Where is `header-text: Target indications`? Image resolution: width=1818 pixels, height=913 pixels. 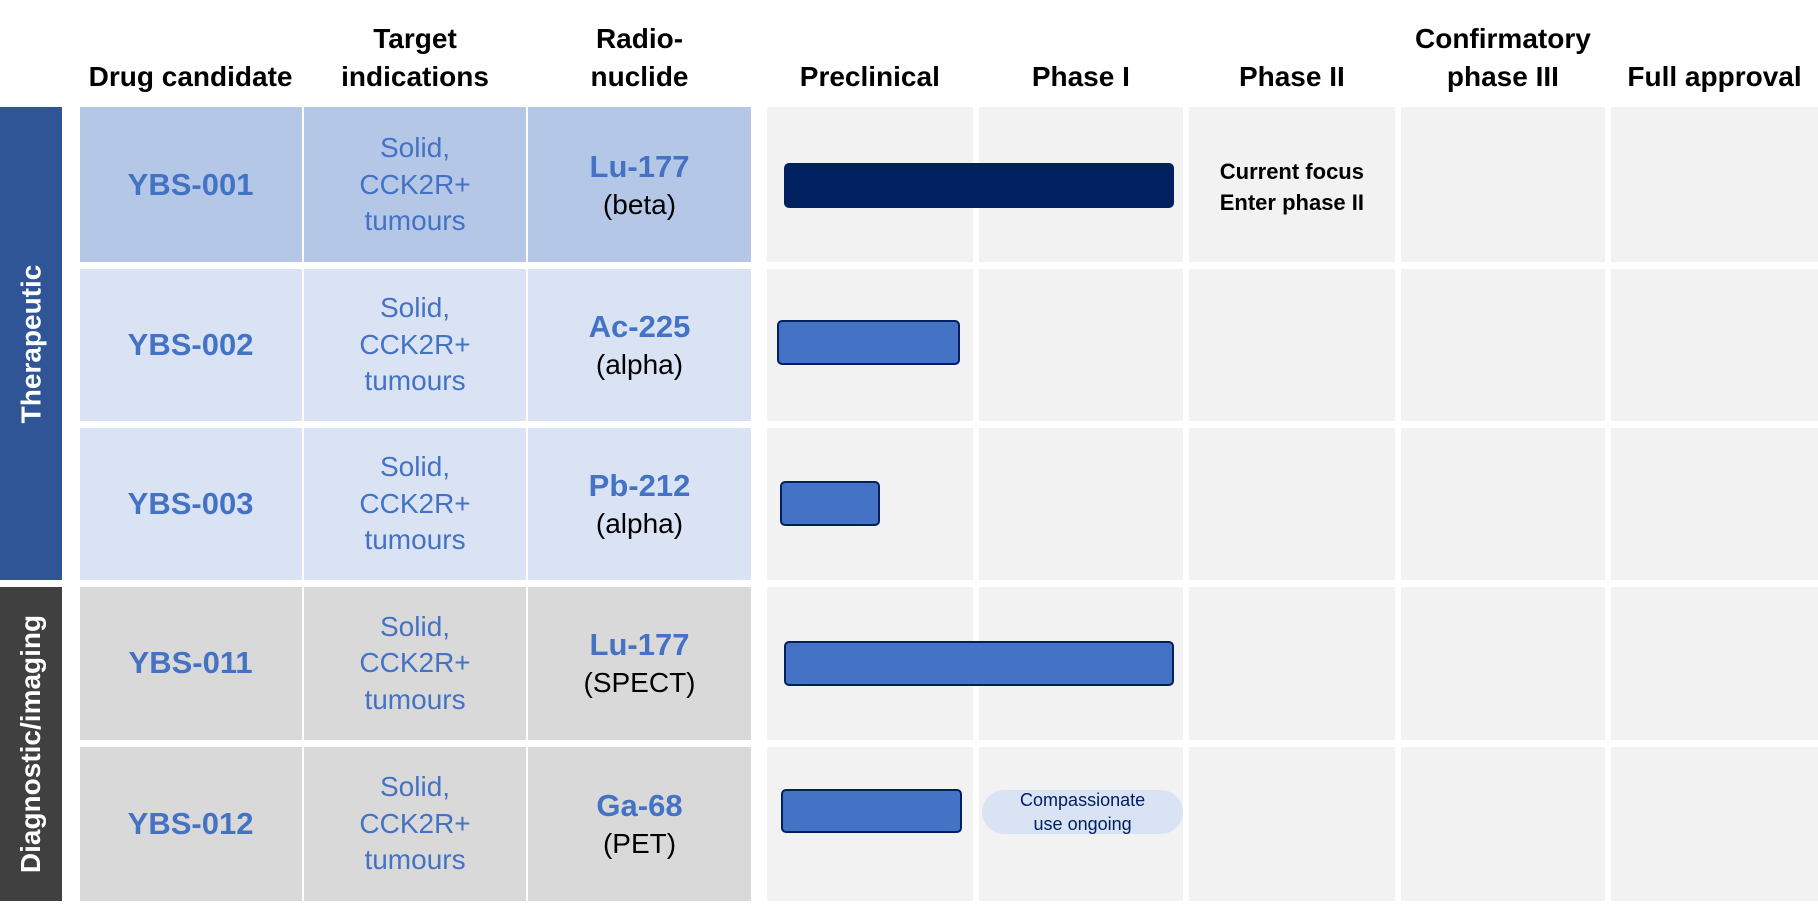 header-text: Target indications is located at coordinates (415, 57).